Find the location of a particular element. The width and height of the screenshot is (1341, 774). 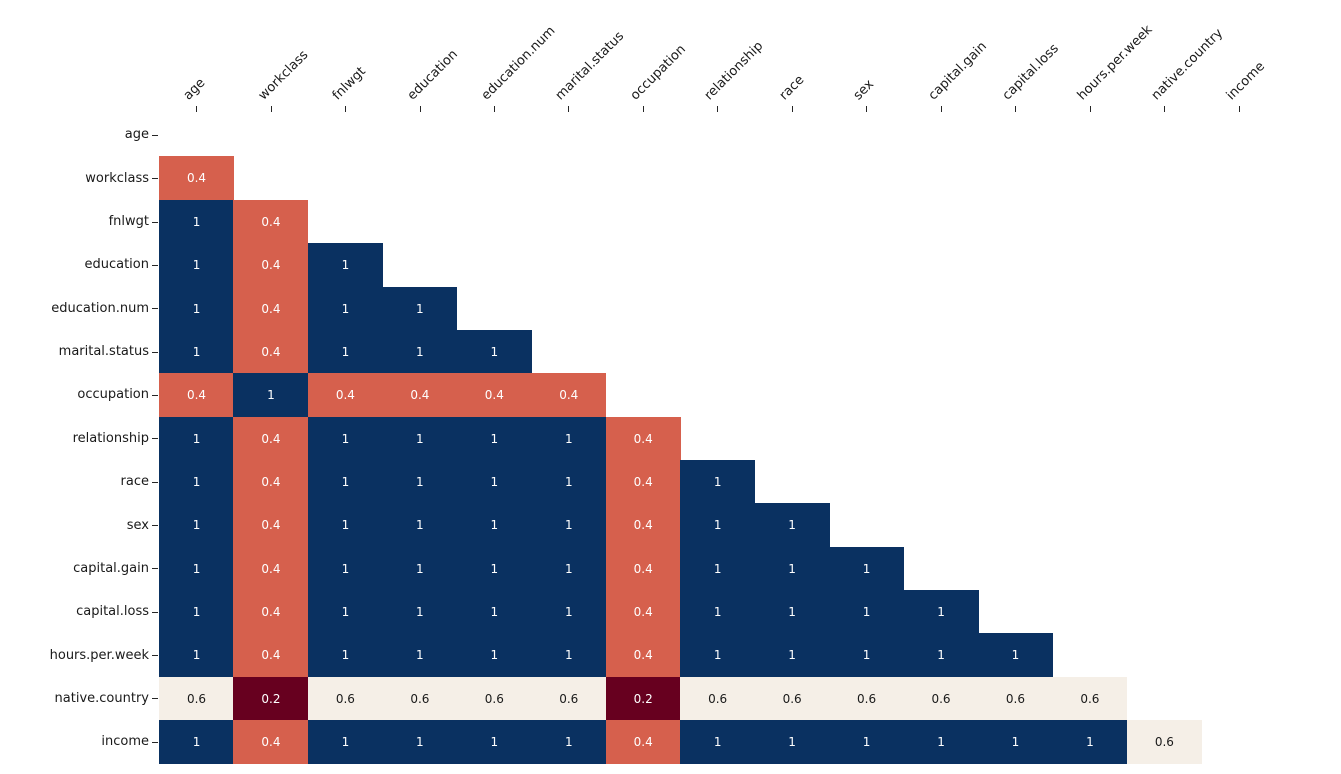

row-label: education is located at coordinates (116, 265).